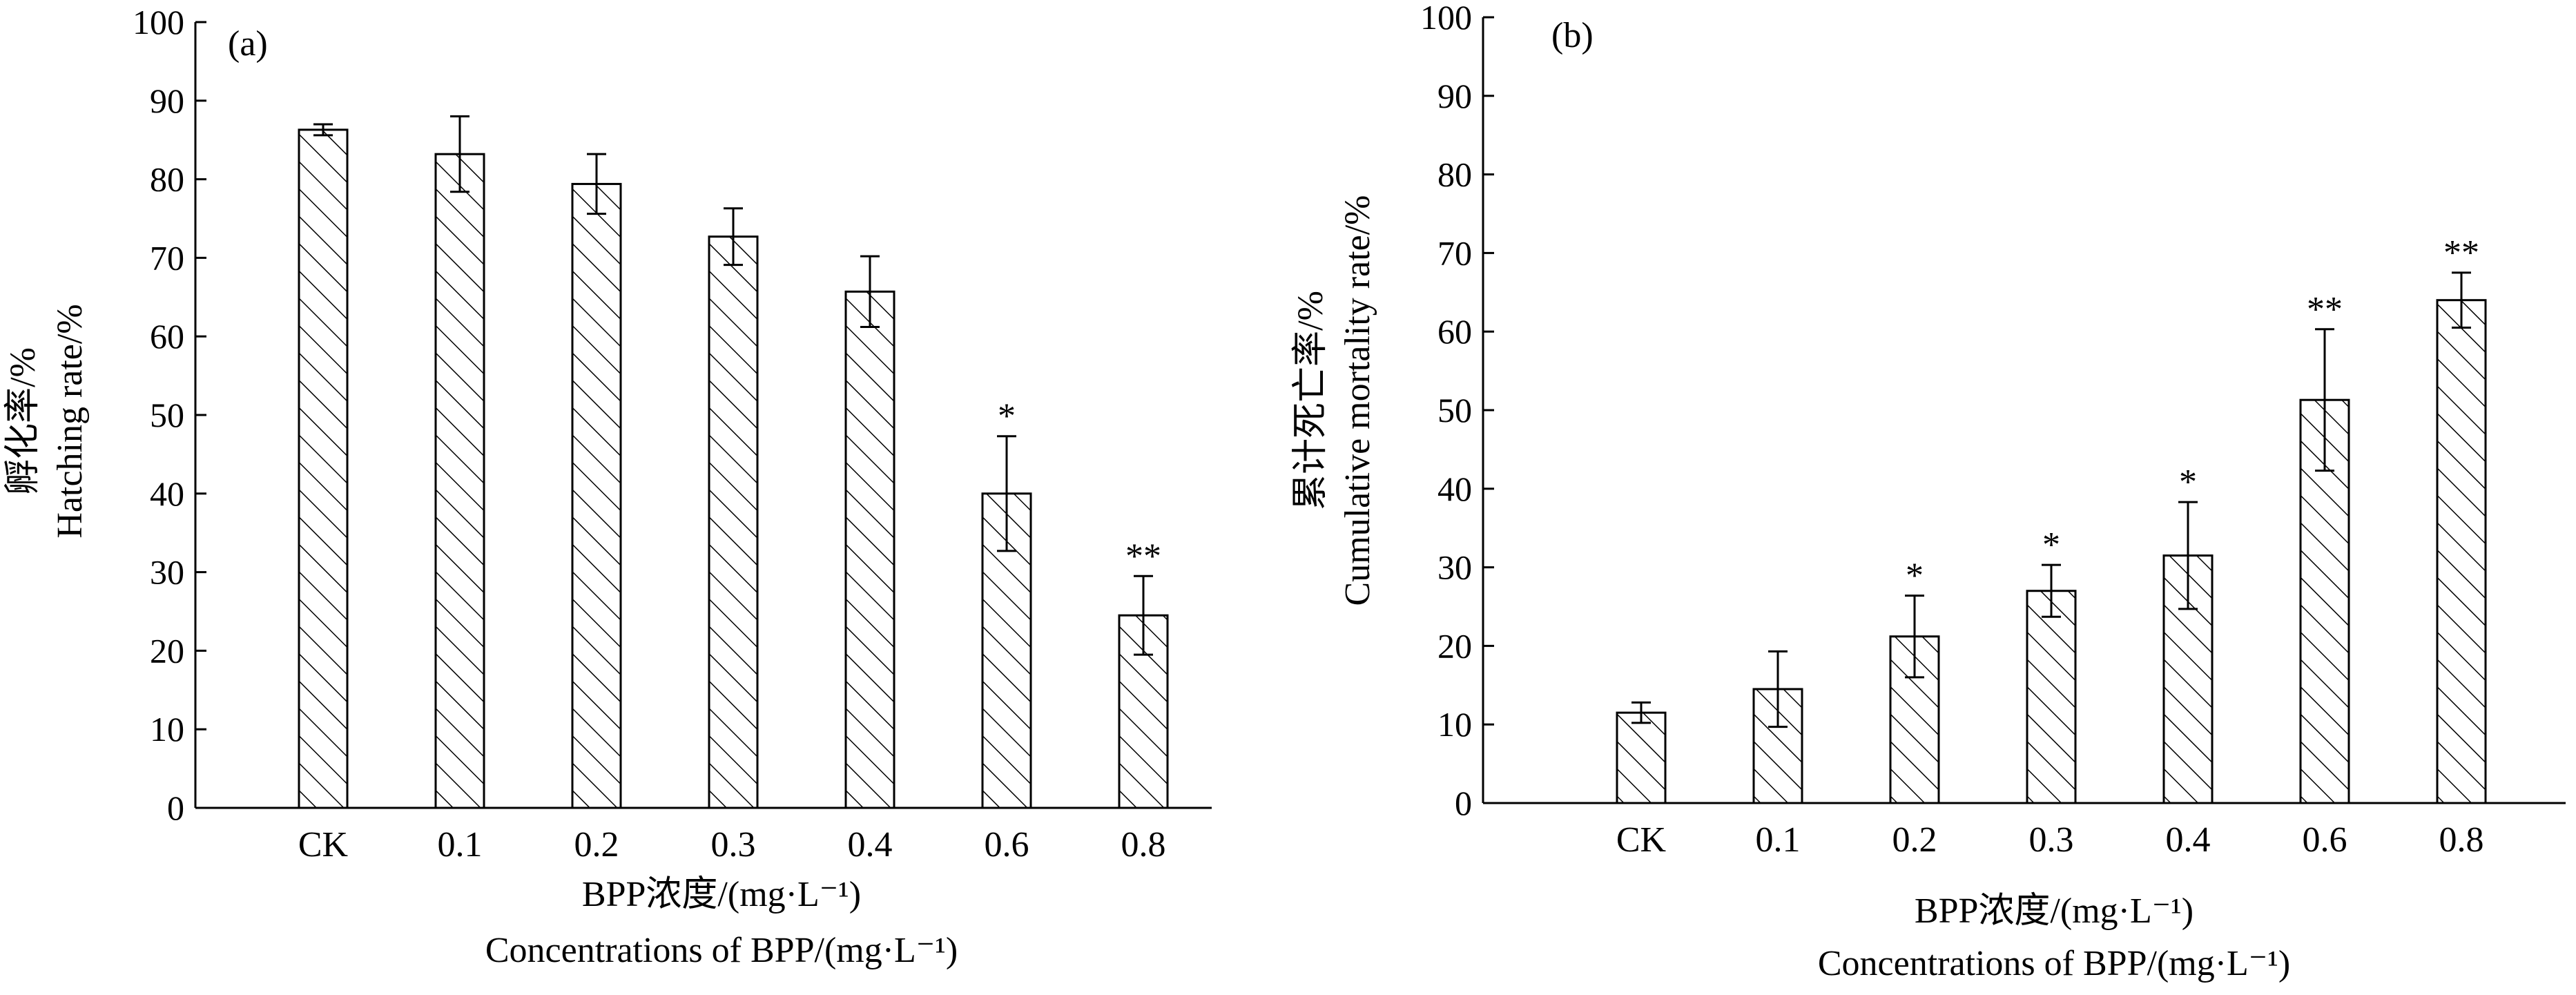  What do you see at coordinates (47, 421) in the screenshot?
I see `y-axis-label-a: 孵化率/% Hatching rate/%` at bounding box center [47, 421].